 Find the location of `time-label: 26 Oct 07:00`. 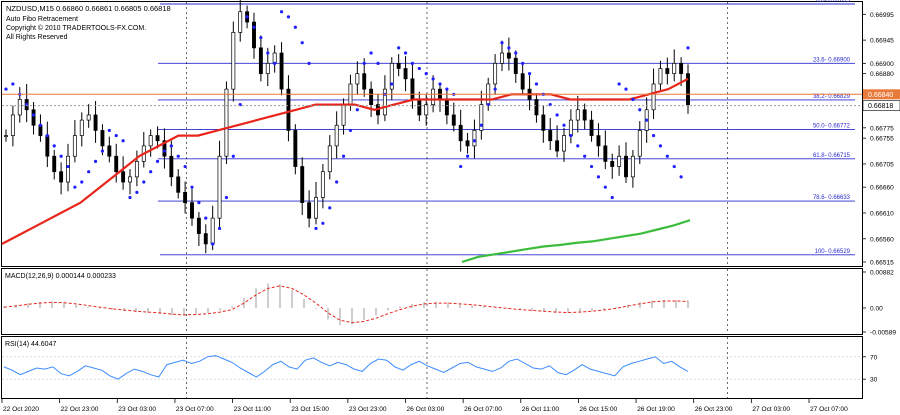

time-label: 26 Oct 07:00 is located at coordinates (483, 409).